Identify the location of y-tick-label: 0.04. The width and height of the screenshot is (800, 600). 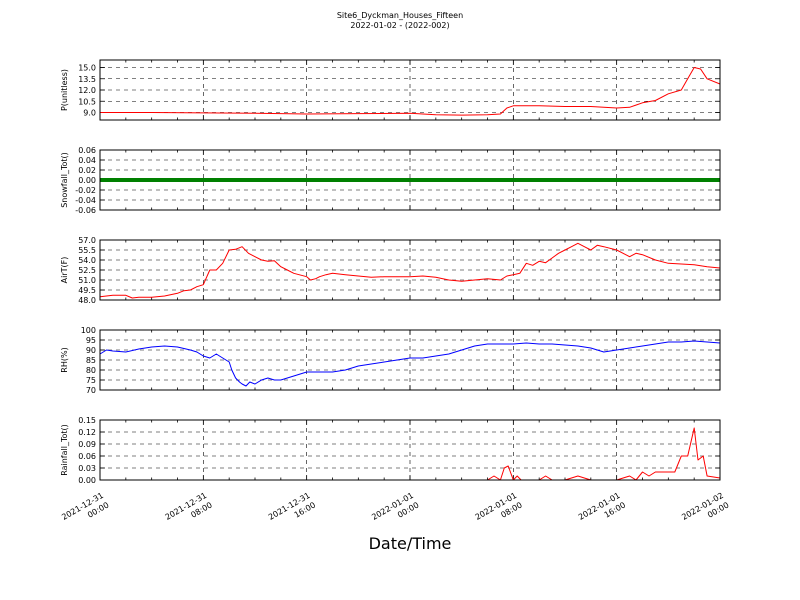
(87, 160).